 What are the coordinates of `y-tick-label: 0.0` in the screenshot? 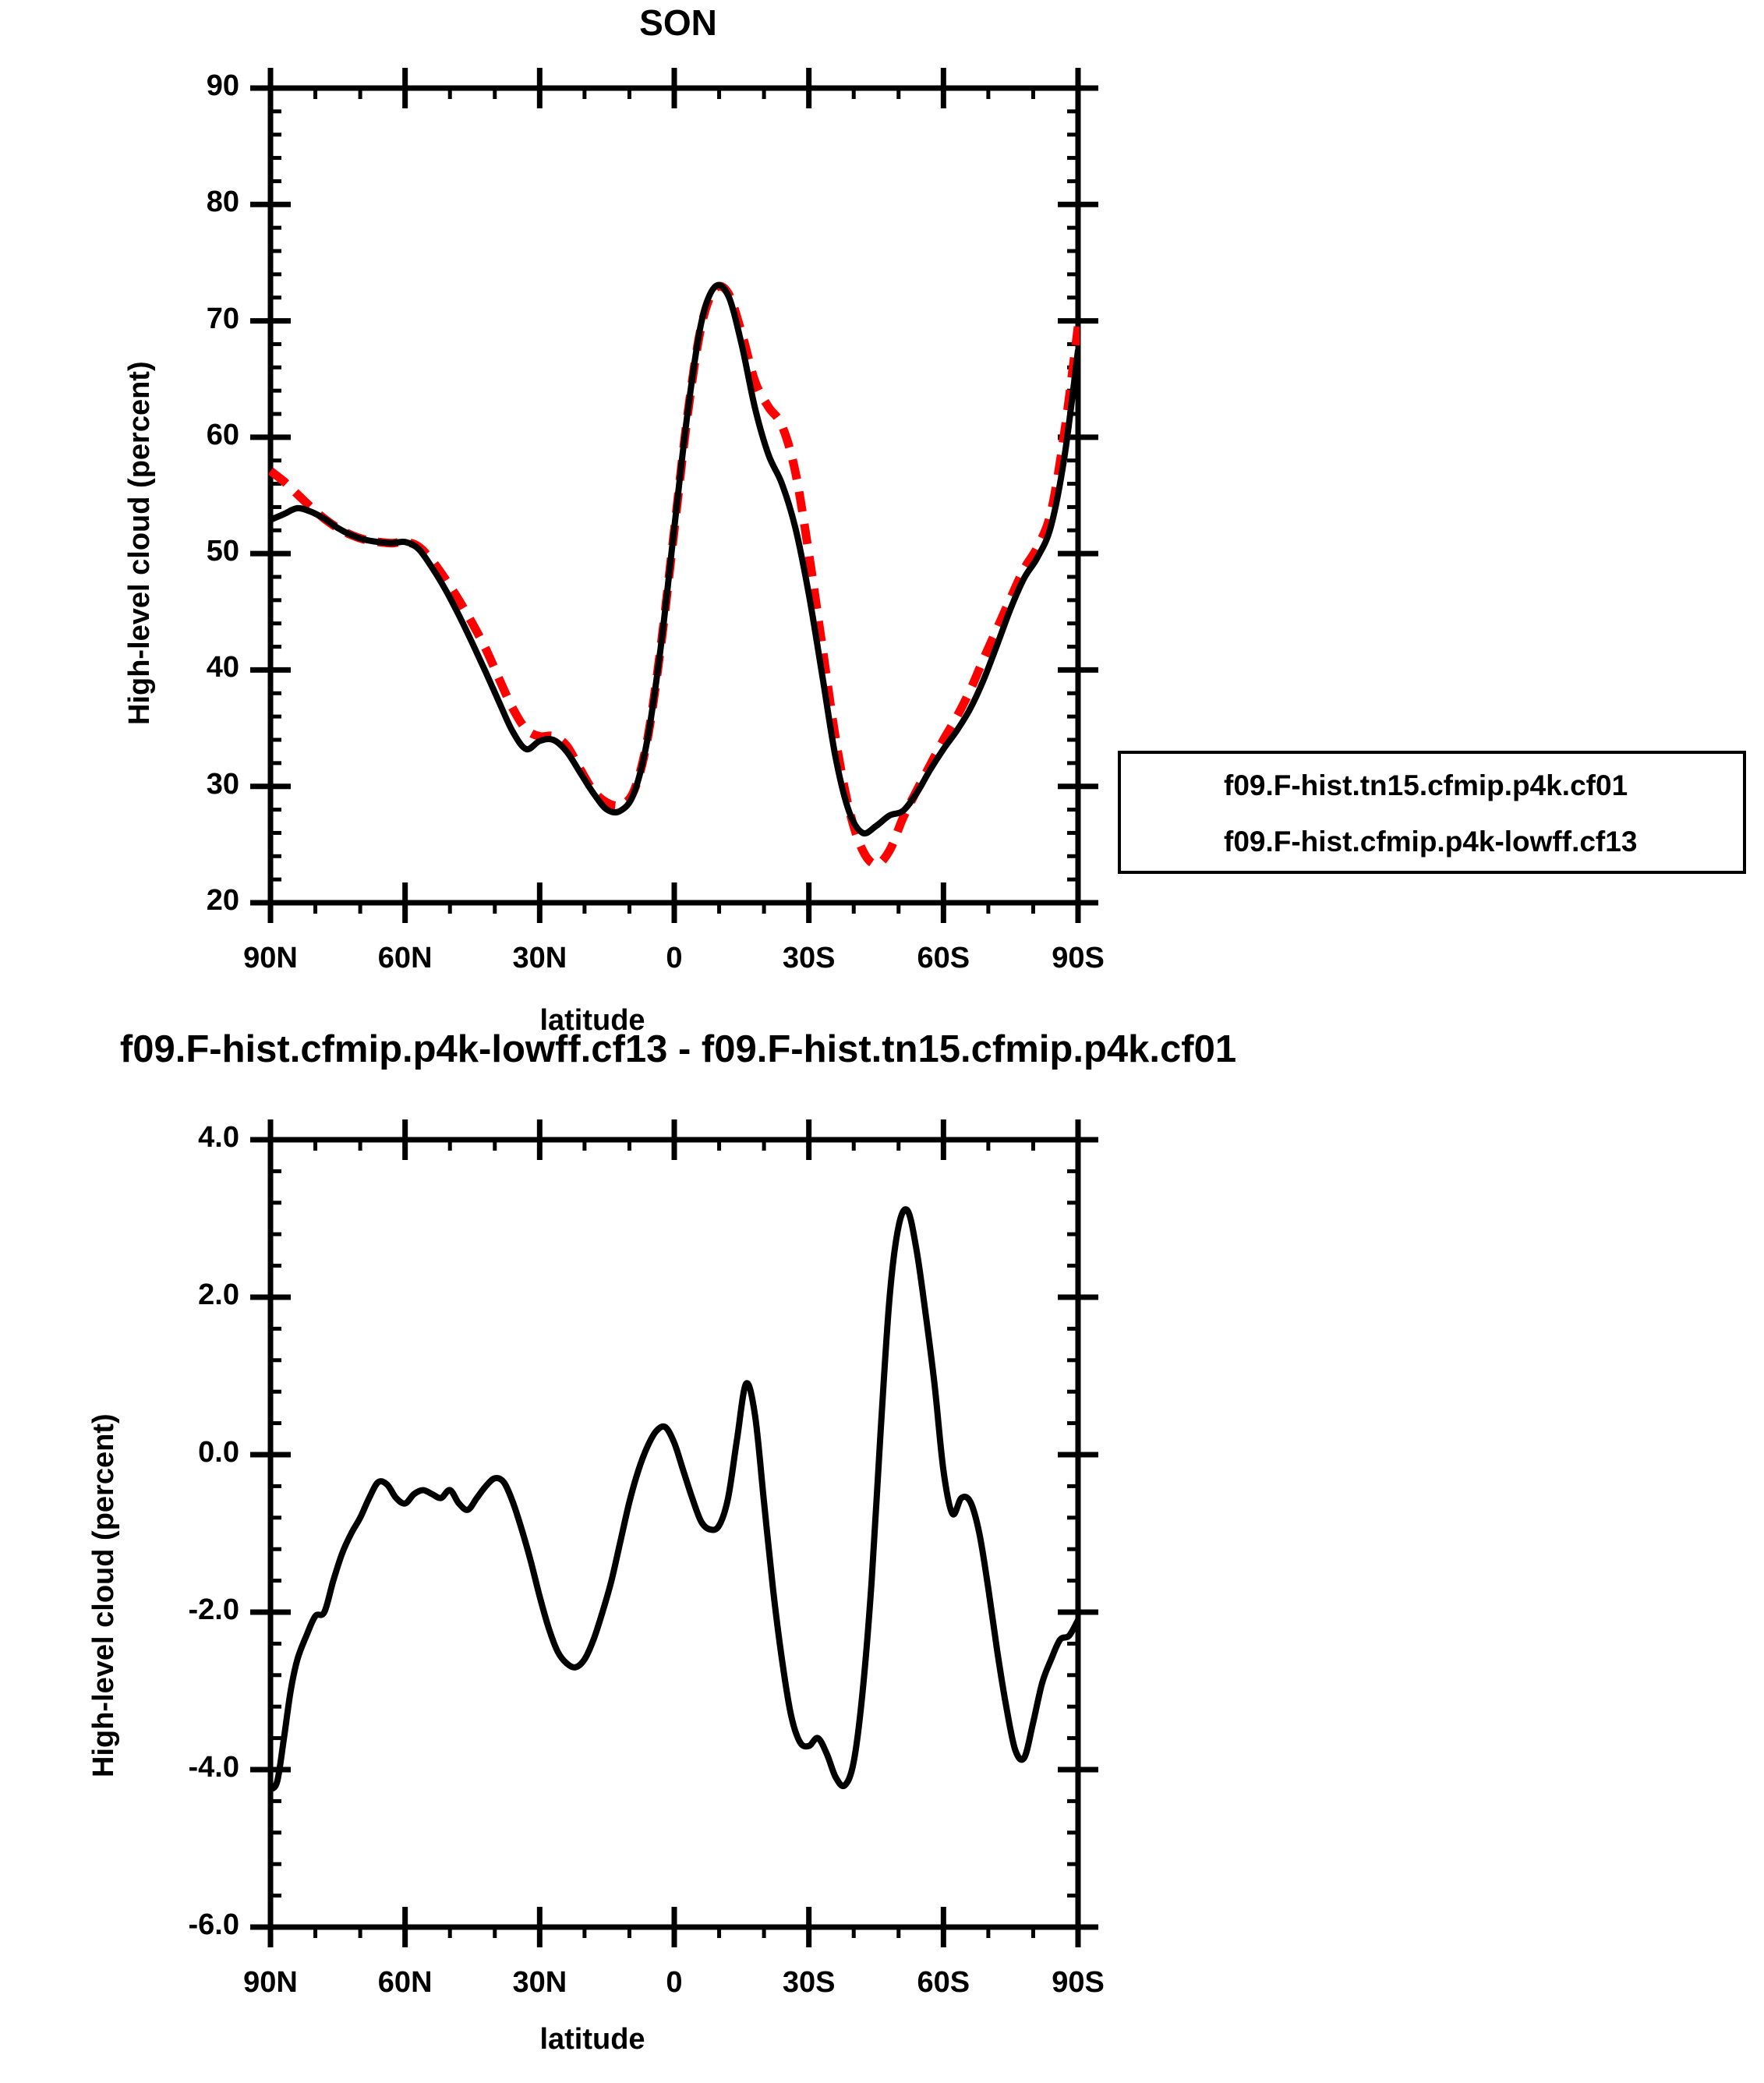 It's located at (219, 1452).